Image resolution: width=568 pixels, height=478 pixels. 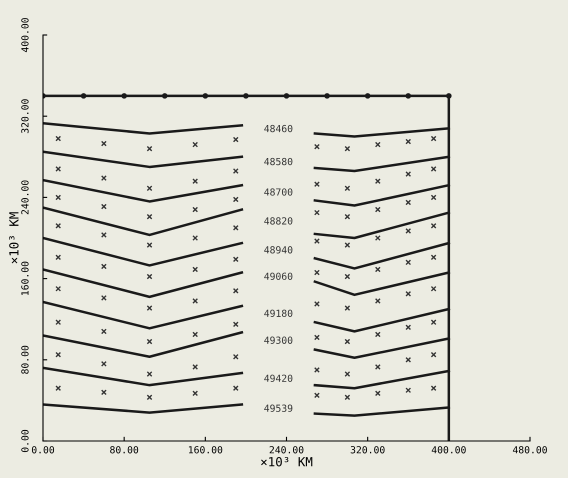 I want to click on y-tick-label: 80.00, so click(x=25, y=360).